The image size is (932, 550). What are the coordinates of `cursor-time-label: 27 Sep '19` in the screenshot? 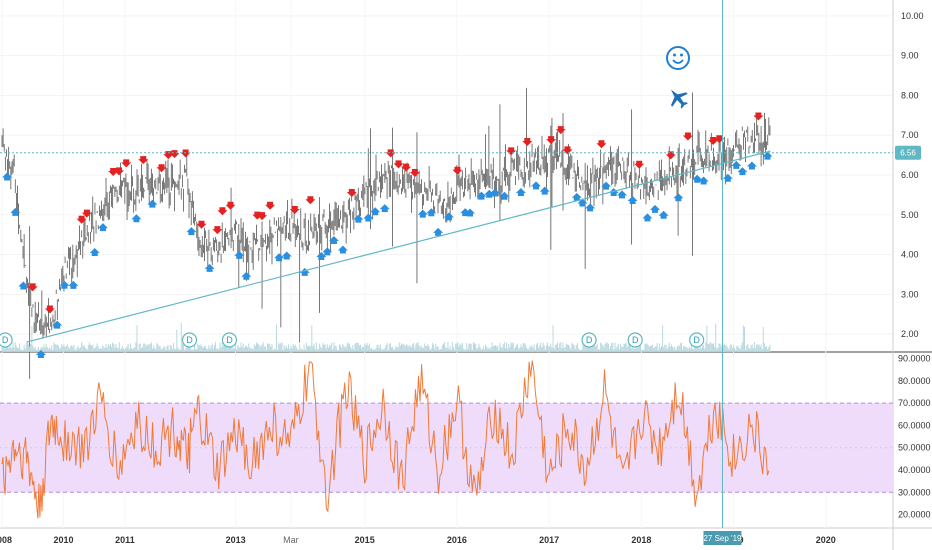 It's located at (722, 538).